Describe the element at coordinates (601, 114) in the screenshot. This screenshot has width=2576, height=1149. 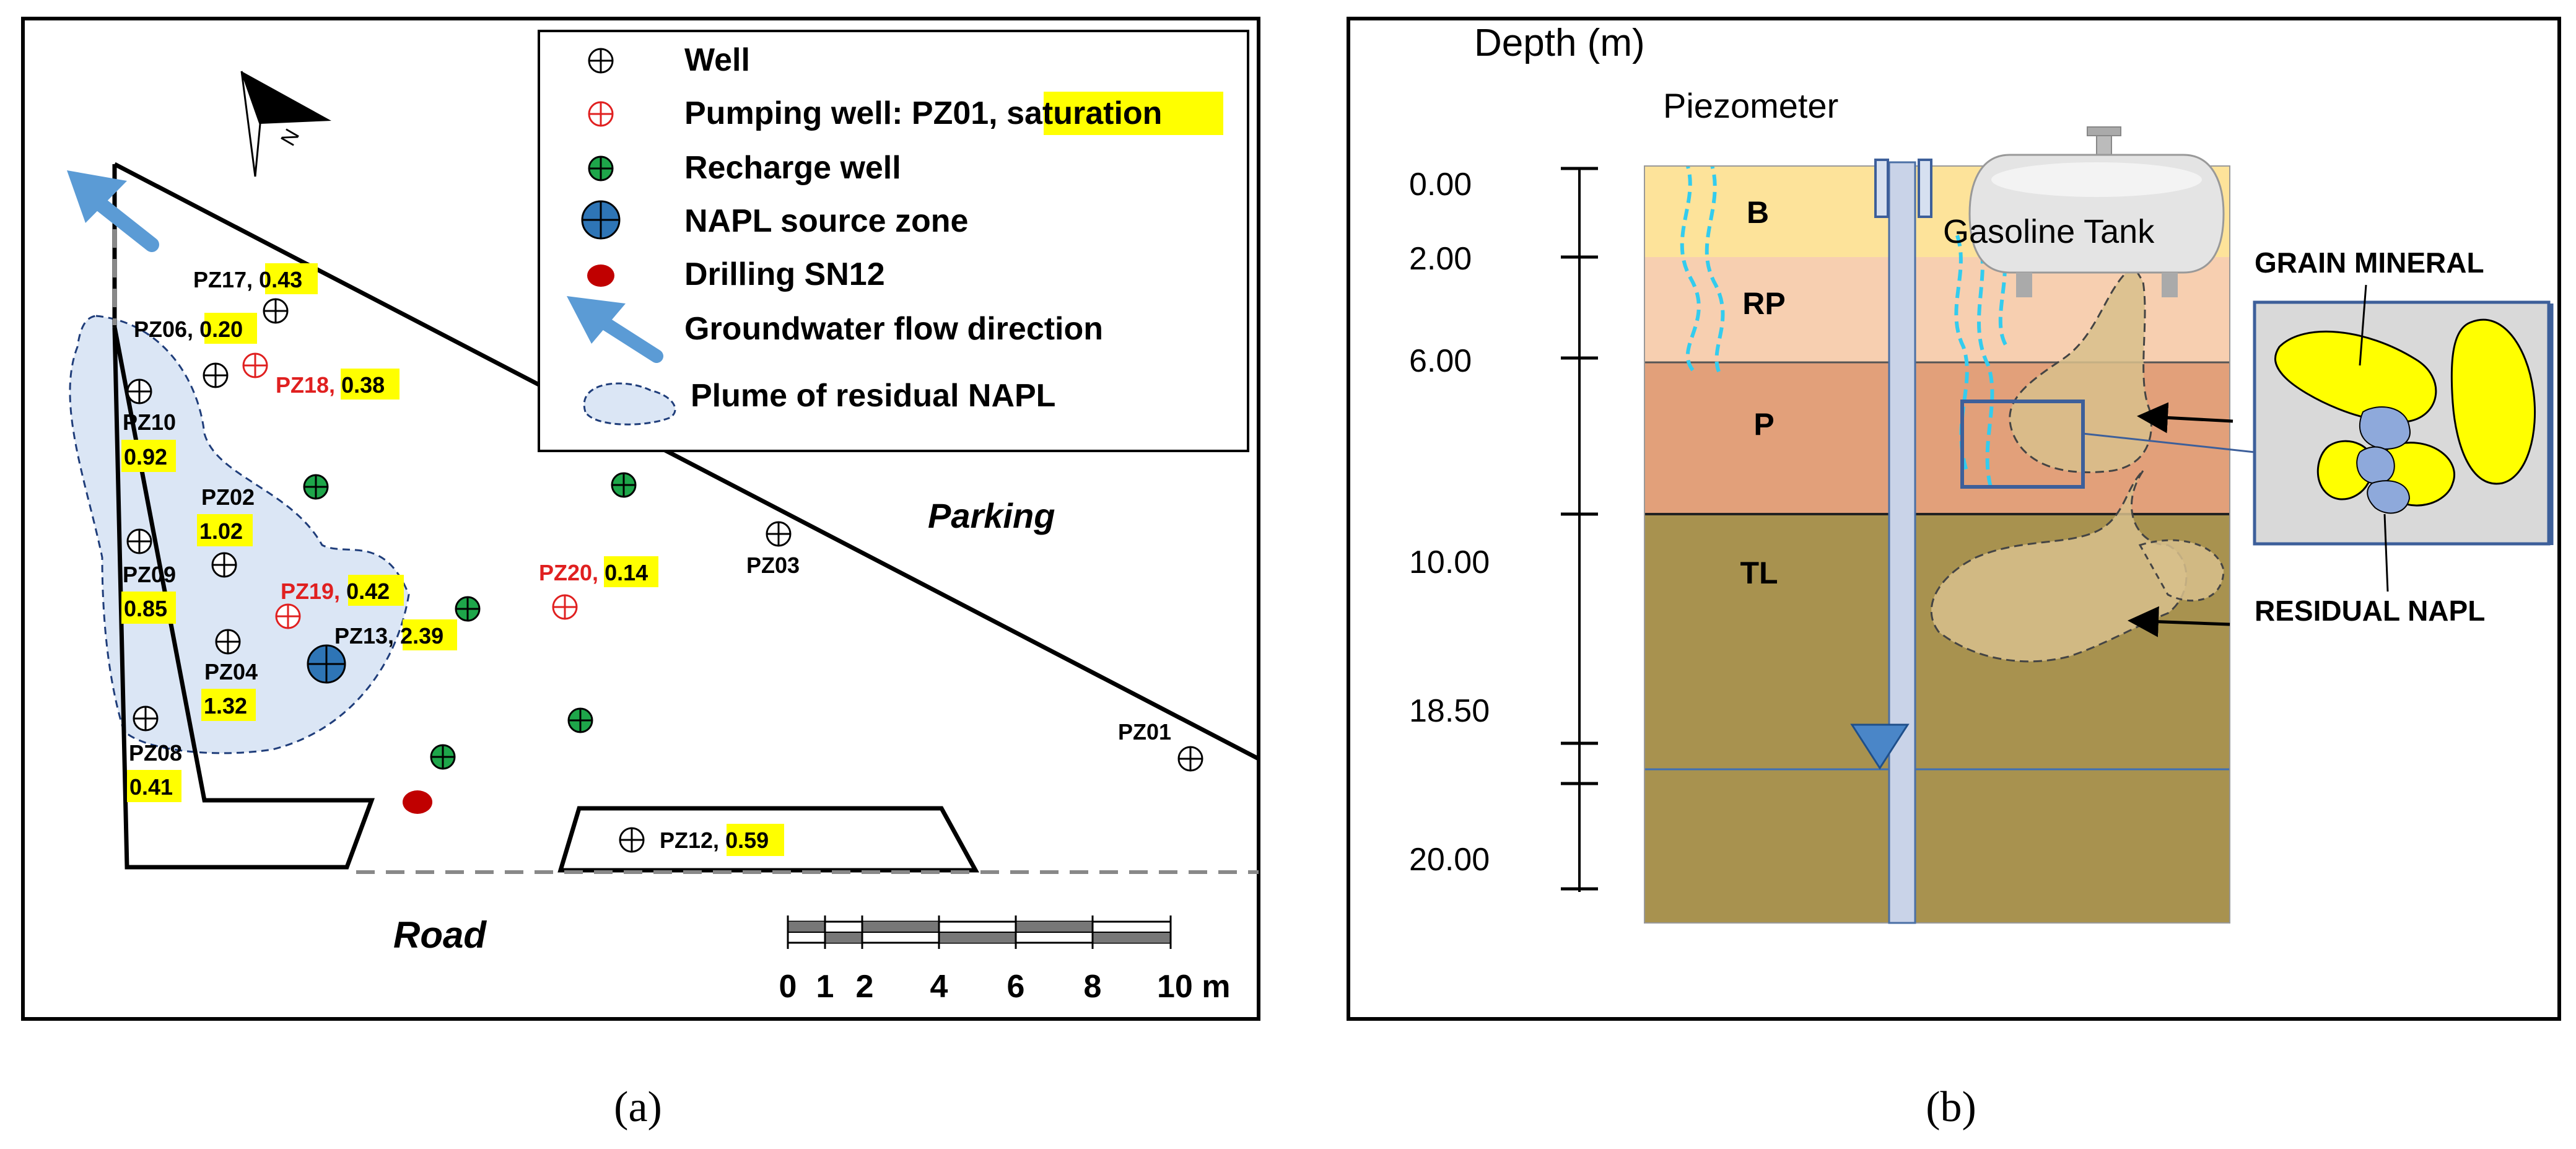
I see `pumping-well-icon` at that location.